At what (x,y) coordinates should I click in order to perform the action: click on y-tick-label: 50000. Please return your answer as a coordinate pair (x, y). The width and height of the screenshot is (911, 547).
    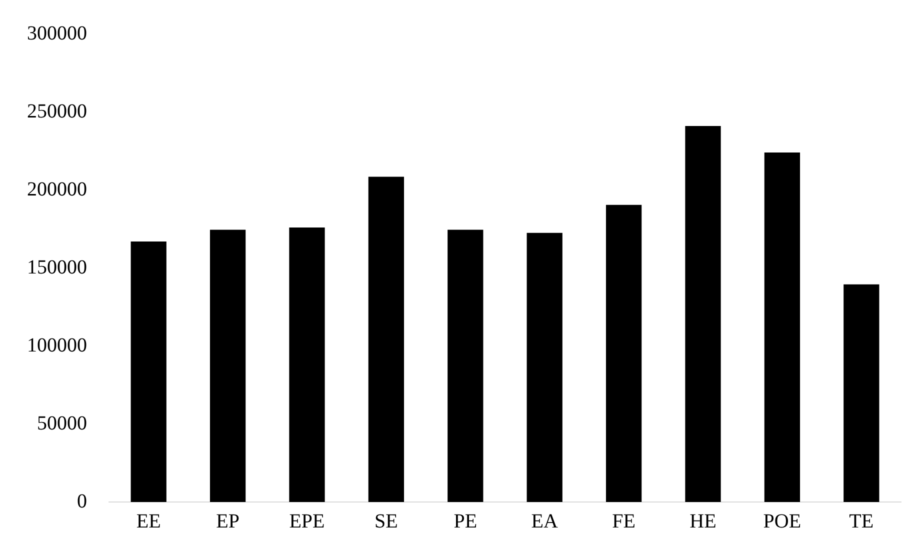
    Looking at the image, I should click on (62, 423).